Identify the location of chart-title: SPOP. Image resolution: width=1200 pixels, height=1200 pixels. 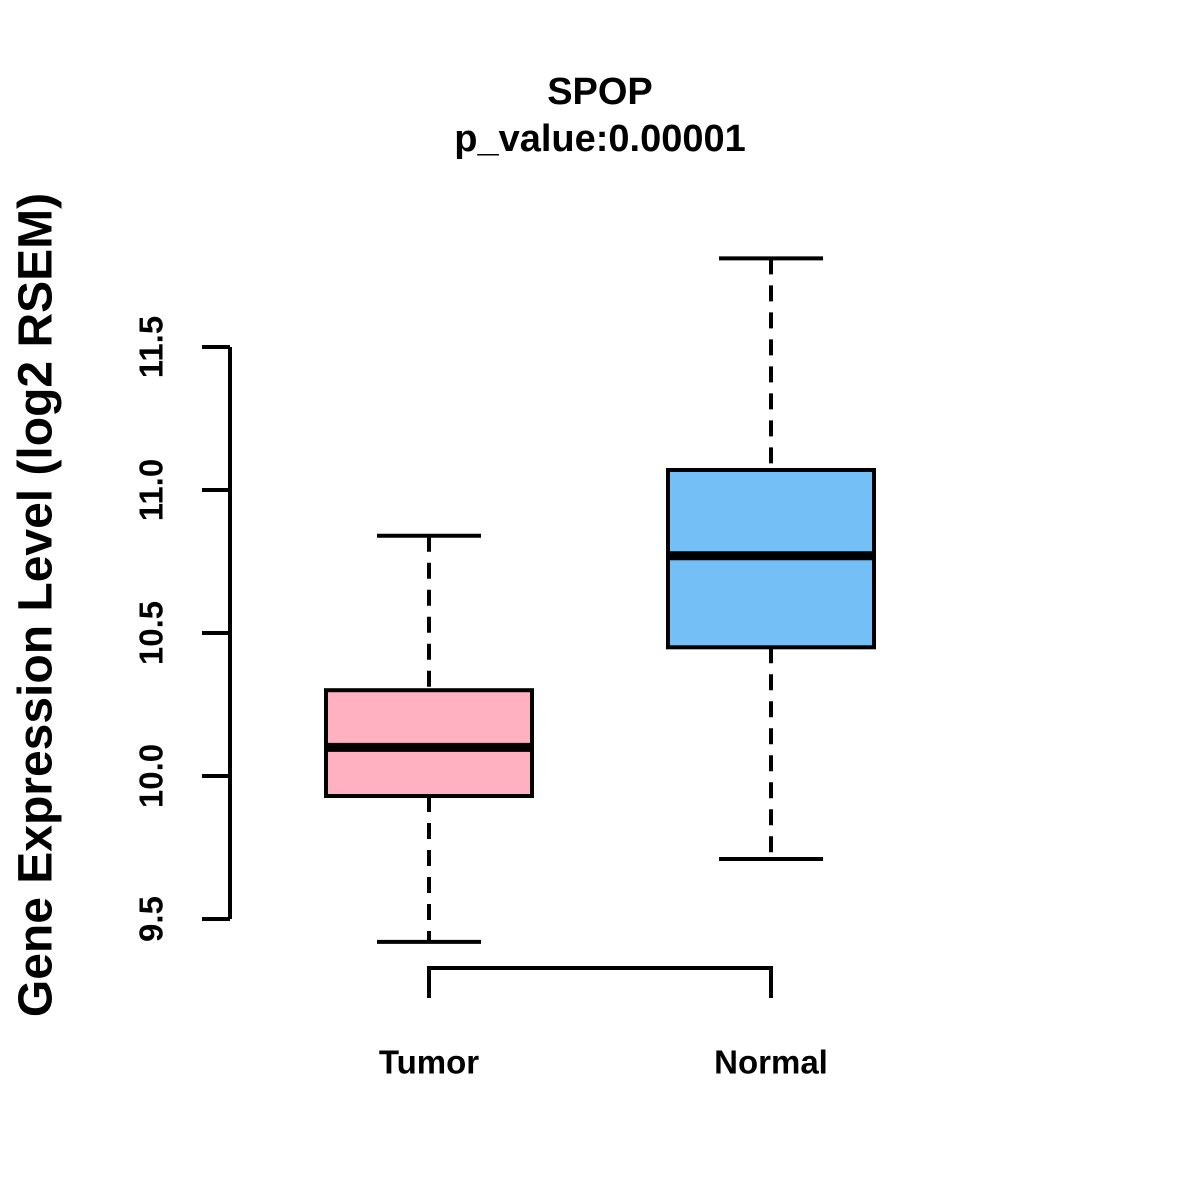
(600, 92).